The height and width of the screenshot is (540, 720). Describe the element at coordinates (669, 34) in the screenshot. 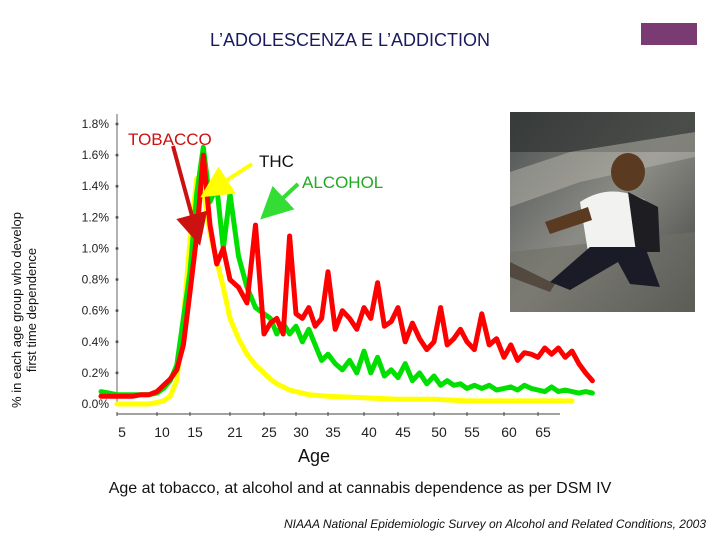

I see `accent-box` at that location.